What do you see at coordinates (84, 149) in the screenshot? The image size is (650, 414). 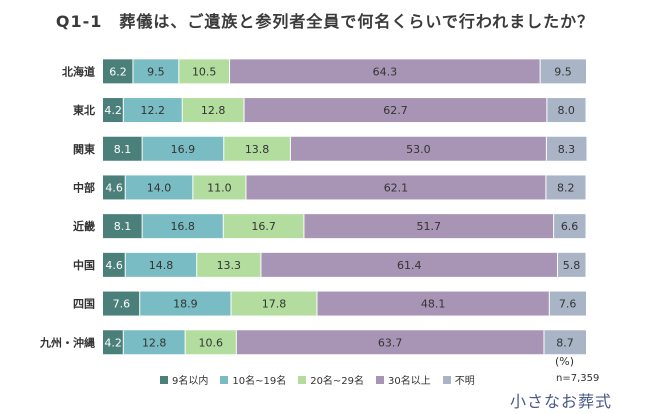 I see `category-label: 関東` at bounding box center [84, 149].